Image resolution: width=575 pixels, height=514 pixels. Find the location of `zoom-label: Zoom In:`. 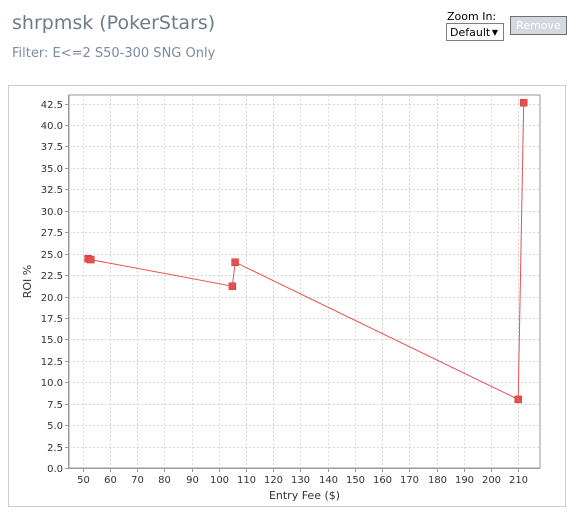

zoom-label: Zoom In: is located at coordinates (472, 16).